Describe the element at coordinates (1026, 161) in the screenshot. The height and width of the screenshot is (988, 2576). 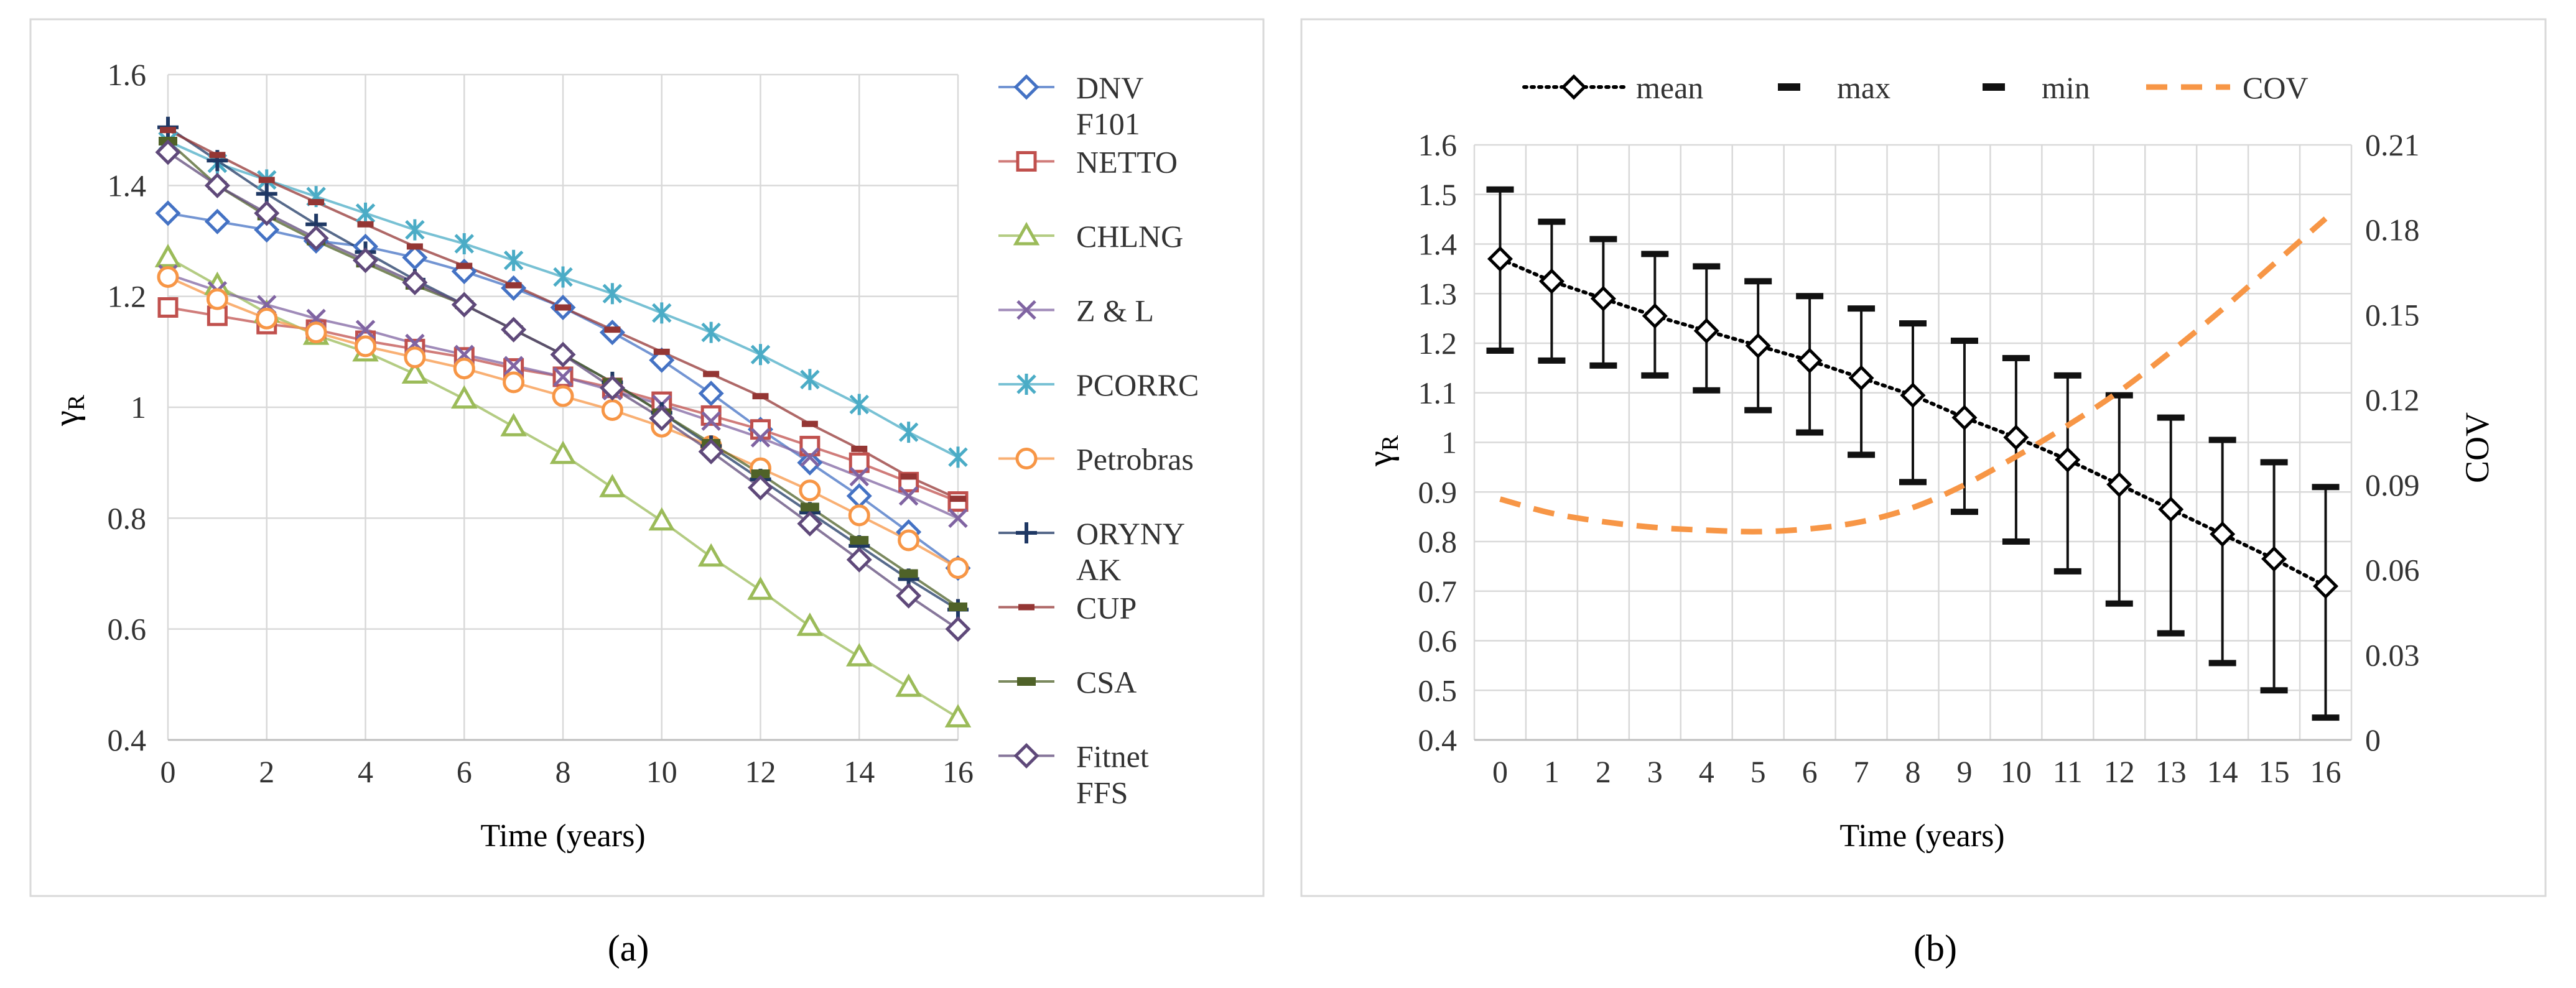
I see `legend-marker-netto` at that location.